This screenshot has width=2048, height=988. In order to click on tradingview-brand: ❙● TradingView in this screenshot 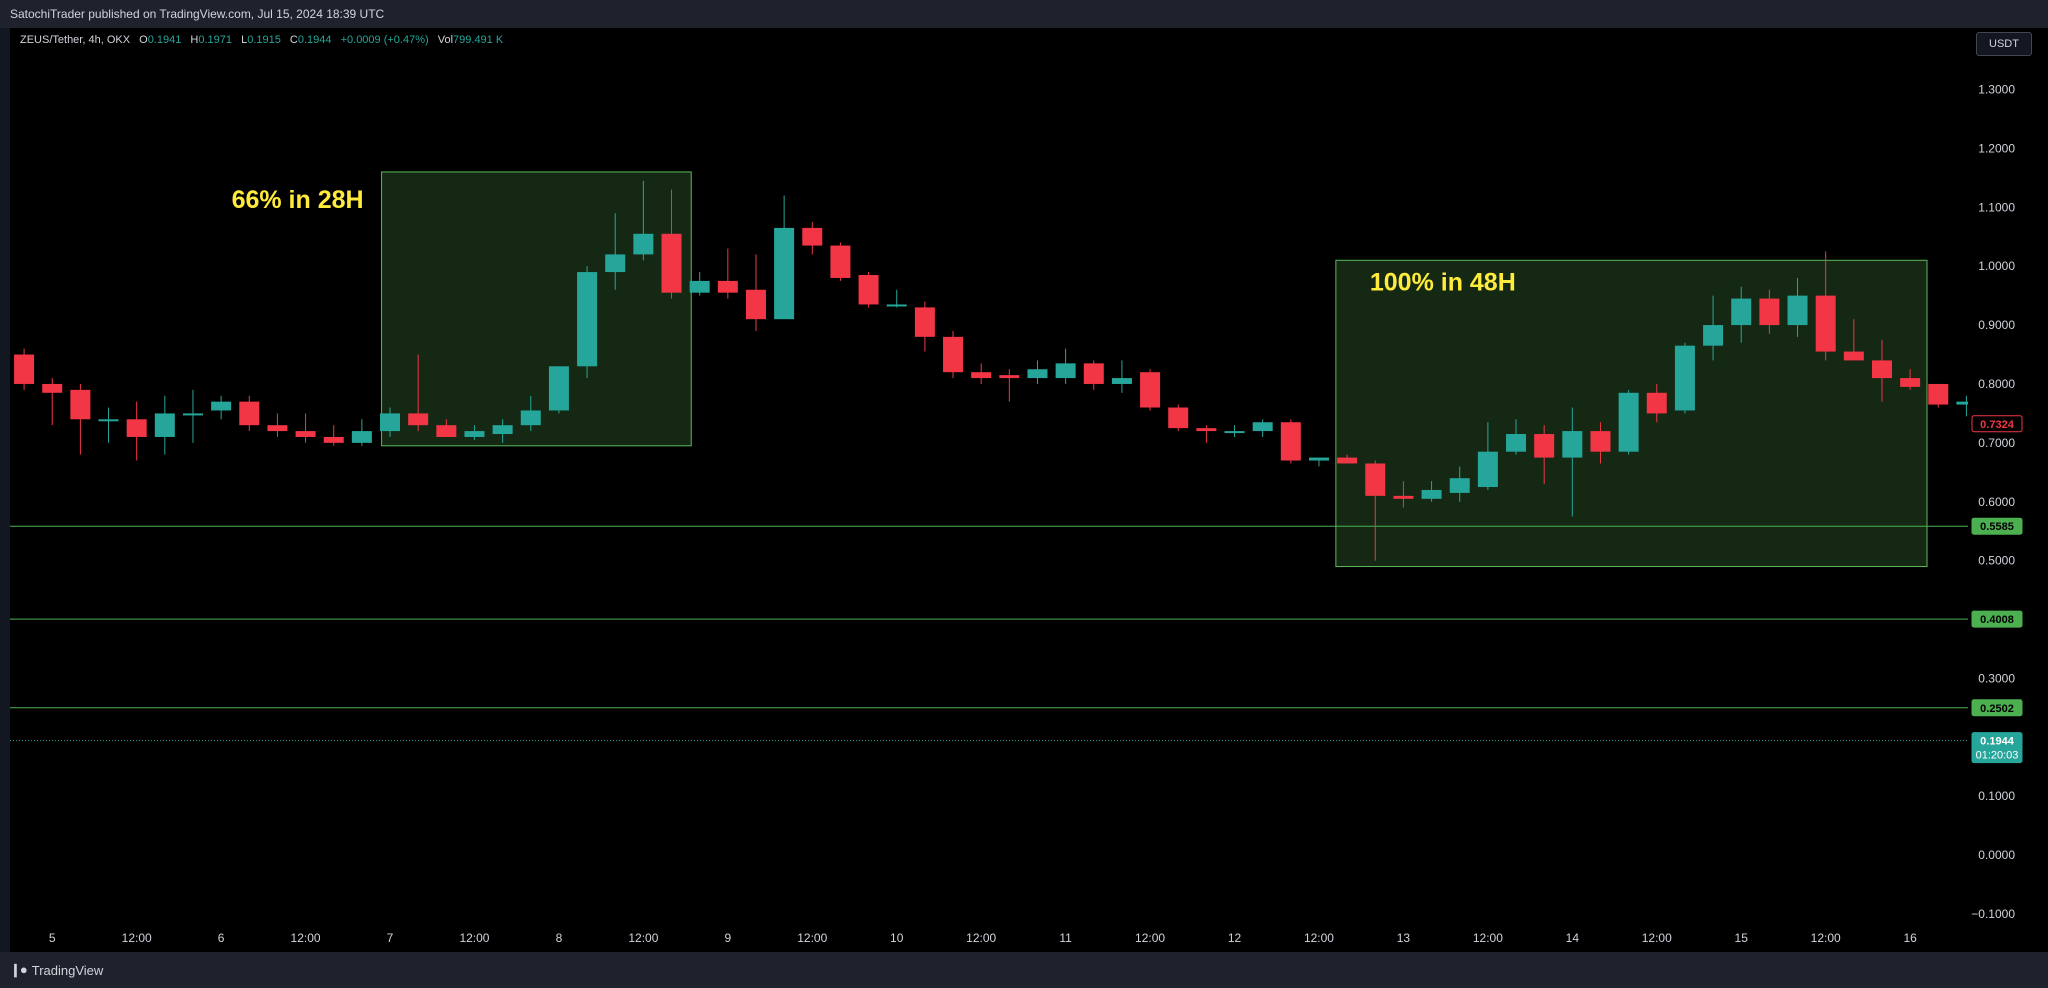, I will do `click(56, 970)`.